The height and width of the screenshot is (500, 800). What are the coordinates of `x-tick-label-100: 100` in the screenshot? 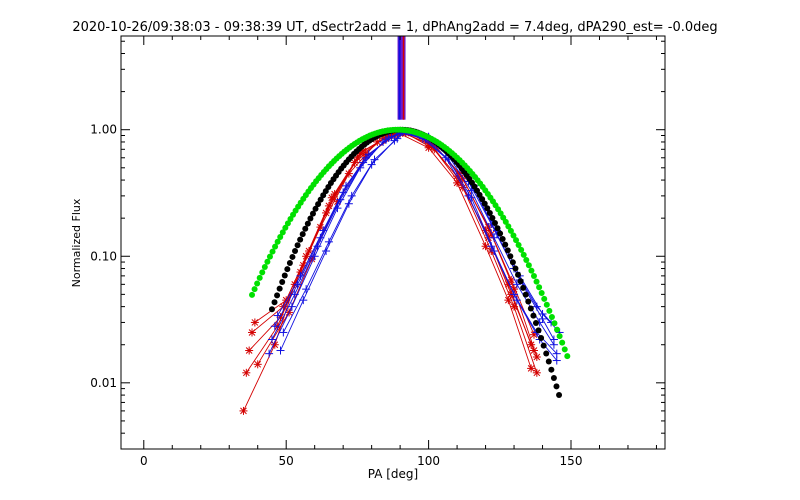 It's located at (428, 461).